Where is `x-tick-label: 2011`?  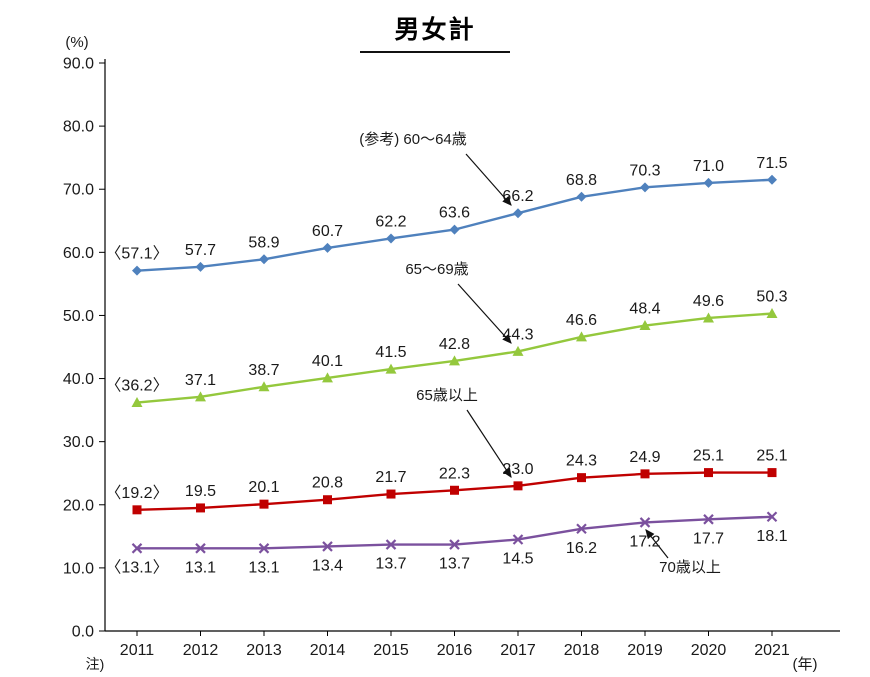 x-tick-label: 2011 is located at coordinates (137, 650).